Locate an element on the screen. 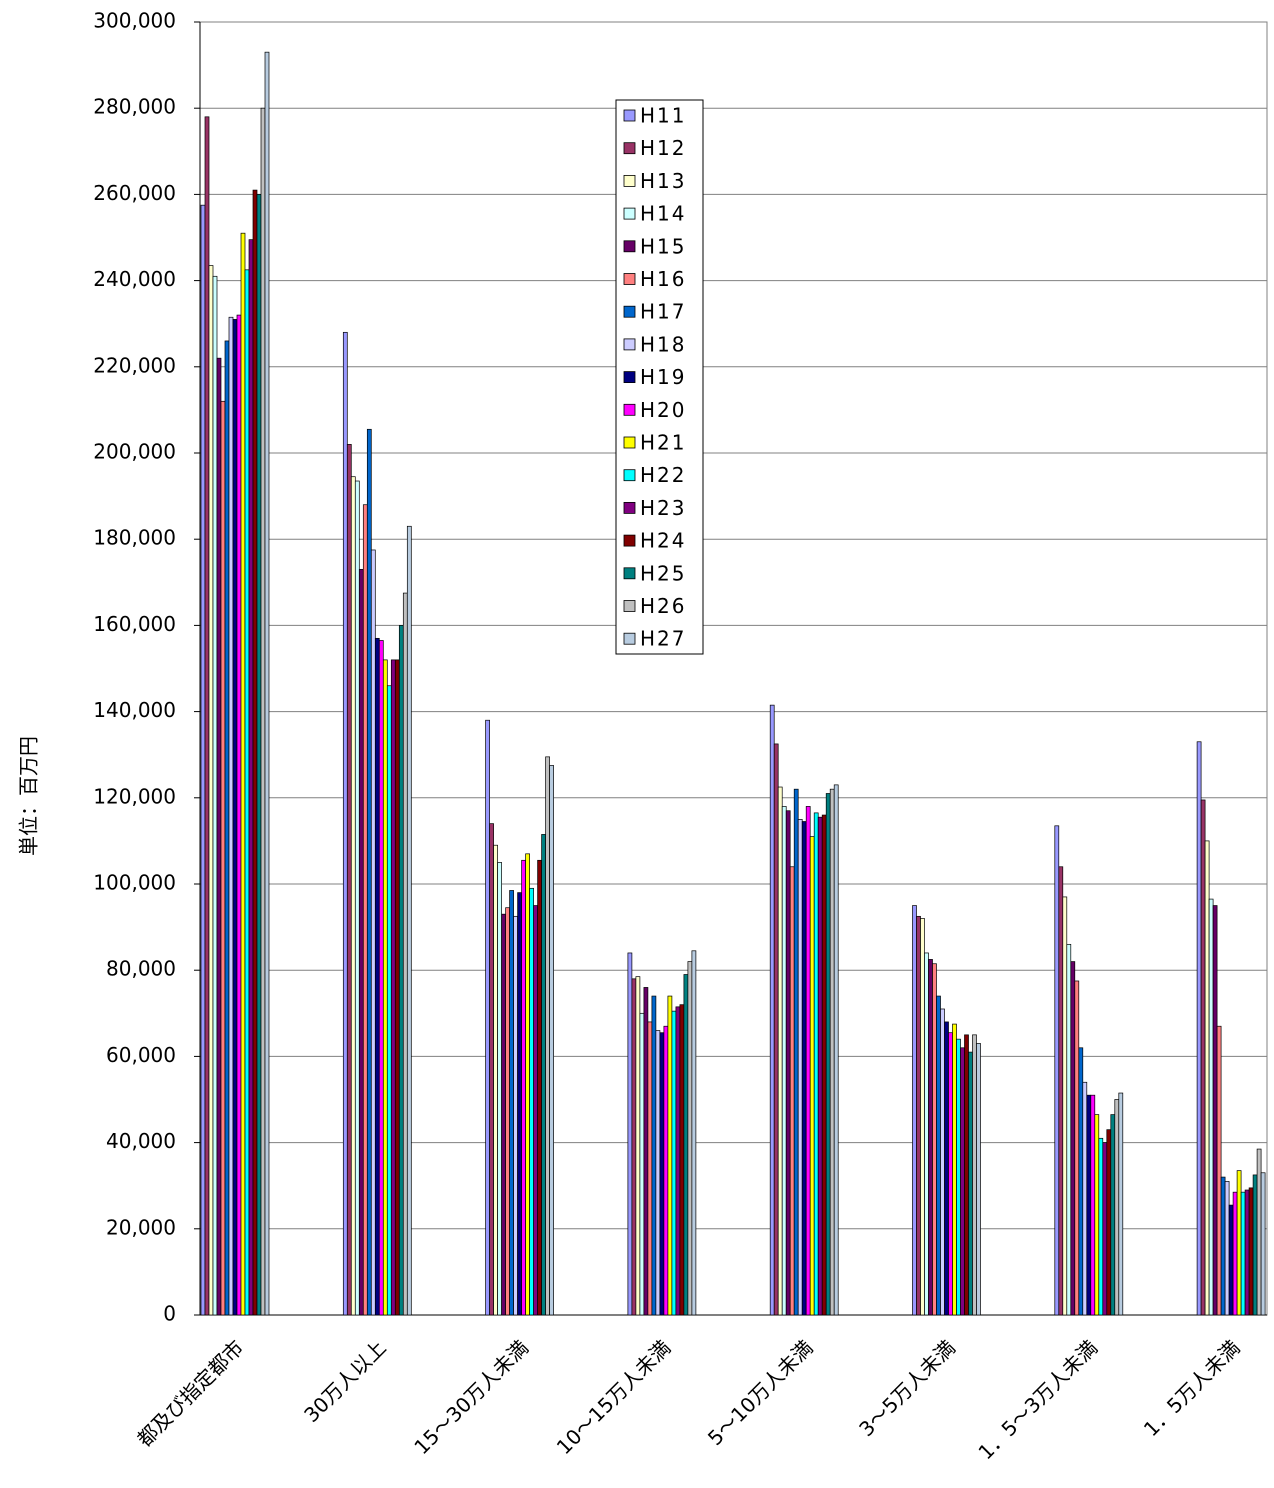 This screenshot has width=1274, height=1488. y-tick-label: 60,000 is located at coordinates (141, 1055).